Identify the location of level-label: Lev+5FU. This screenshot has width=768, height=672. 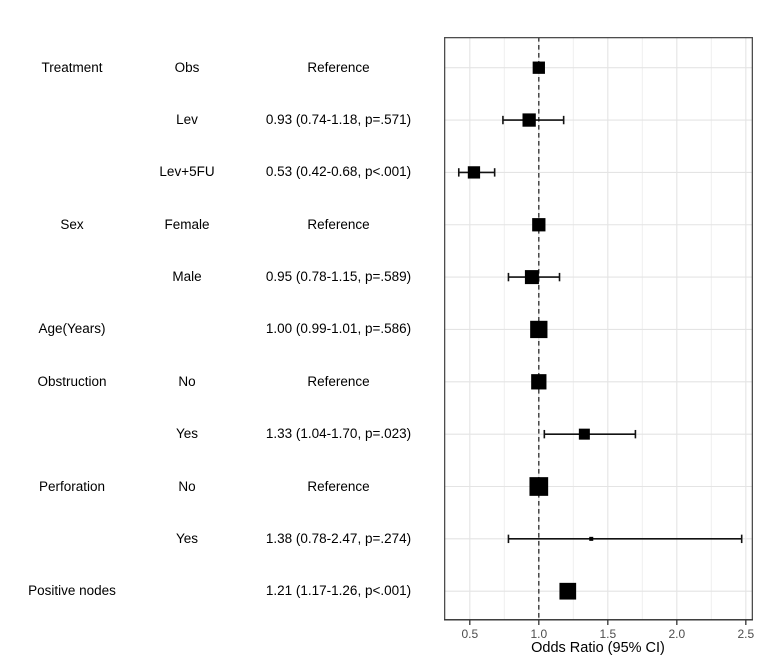
(187, 172).